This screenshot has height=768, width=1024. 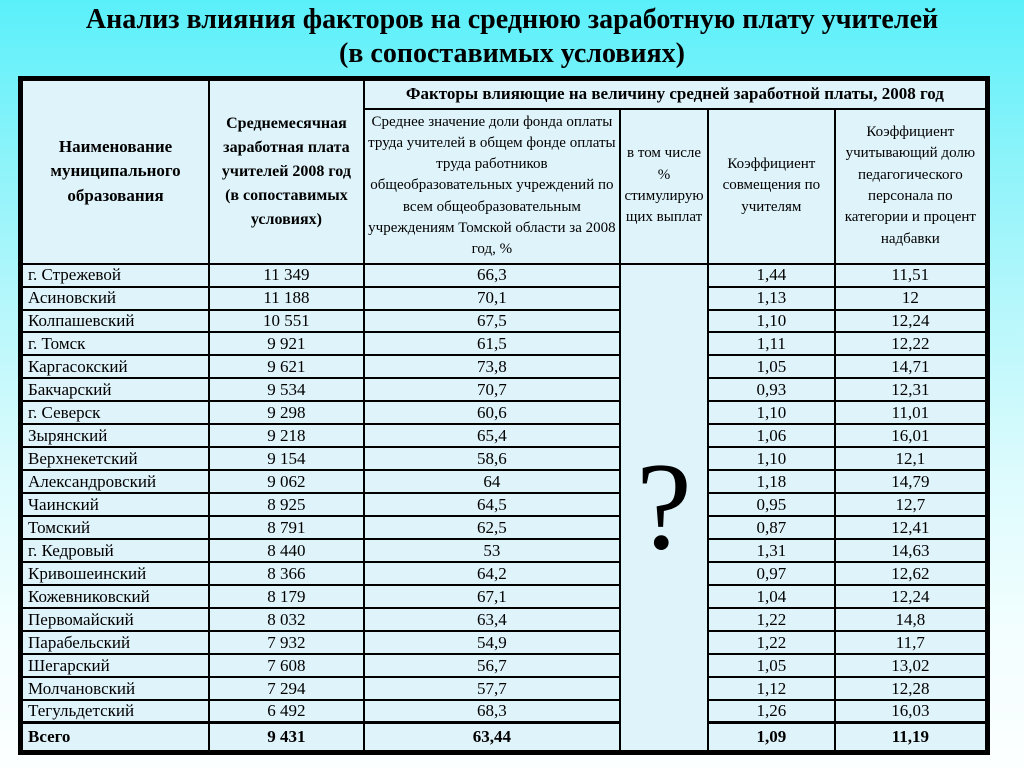 I want to click on salary-cell: 7 608, so click(x=286, y=666).